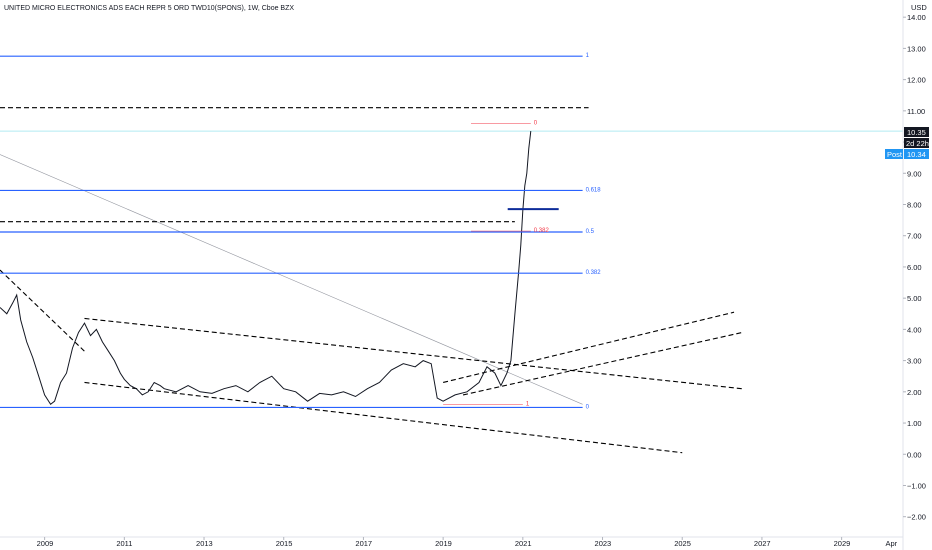  I want to click on fib-level-label: 0.382, so click(594, 273).